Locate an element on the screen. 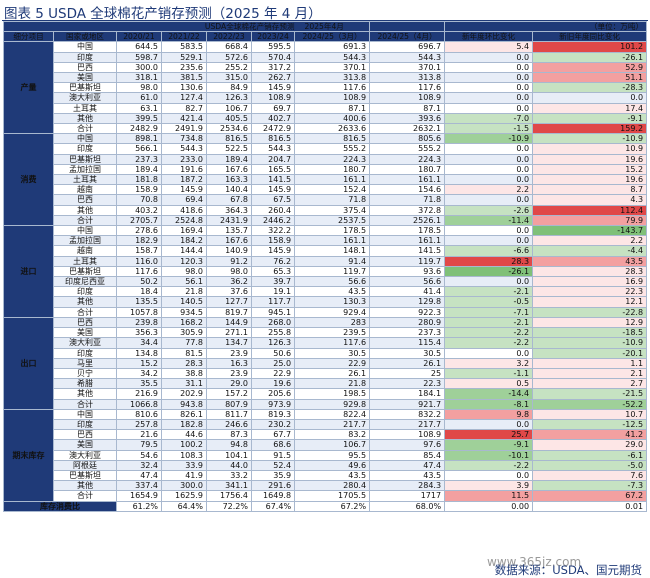 Image resolution: width=650 pixels, height=578 pixels. value-cell: 19.6 is located at coordinates (273, 384).